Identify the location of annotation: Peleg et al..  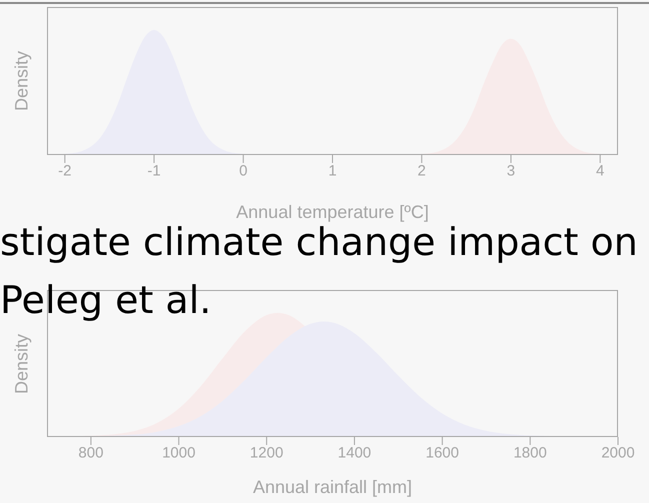
(106, 300).